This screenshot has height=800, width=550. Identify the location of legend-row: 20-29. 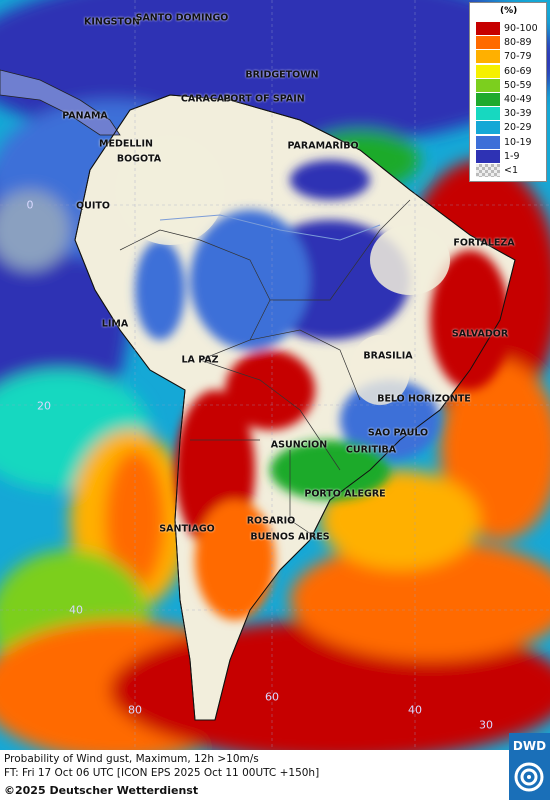
(509, 128).